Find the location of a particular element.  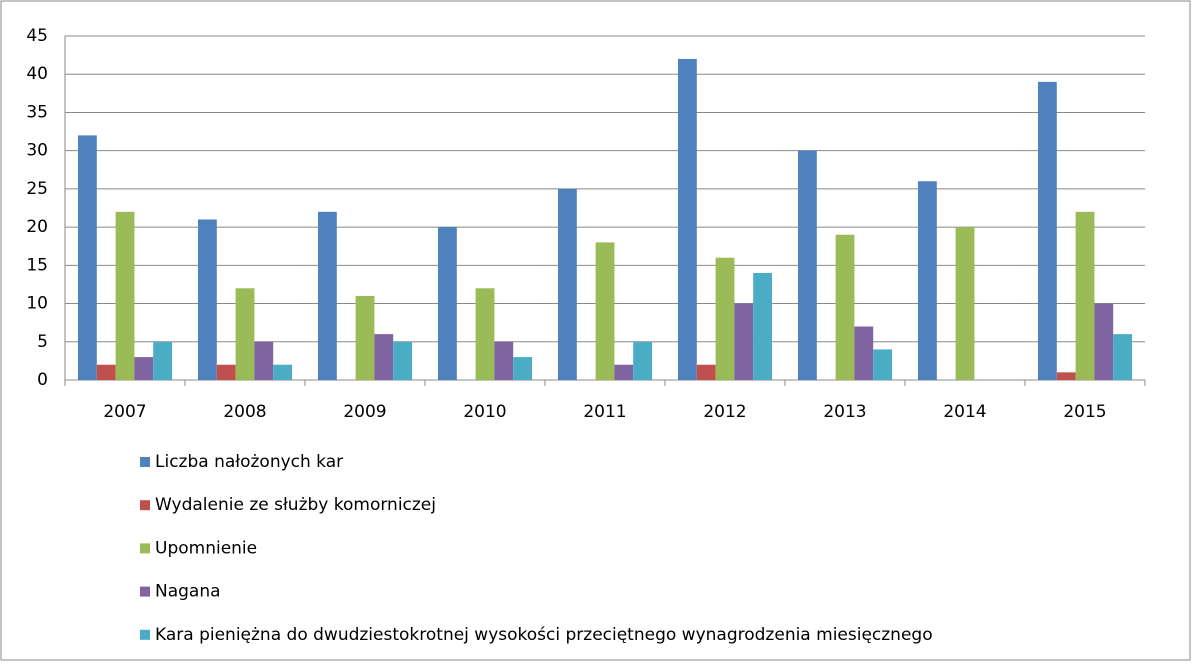

x-tick-label: 2015 is located at coordinates (1084, 412).